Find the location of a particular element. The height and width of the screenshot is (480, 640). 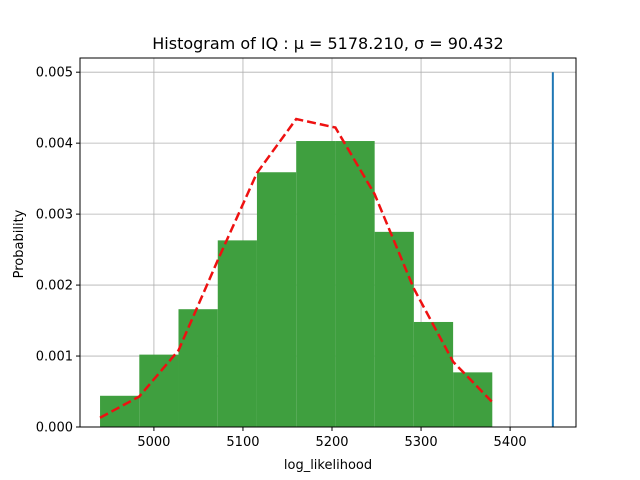

x-tick-label: 5000 is located at coordinates (153, 442).